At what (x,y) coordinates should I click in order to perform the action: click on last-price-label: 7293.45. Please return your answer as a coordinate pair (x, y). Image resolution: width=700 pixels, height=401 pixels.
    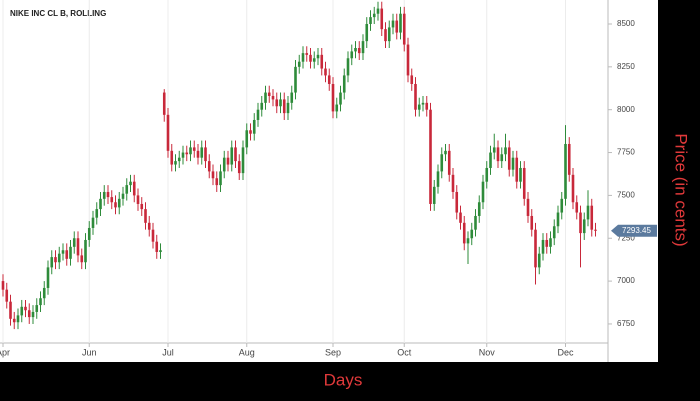
    Looking at the image, I should click on (636, 230).